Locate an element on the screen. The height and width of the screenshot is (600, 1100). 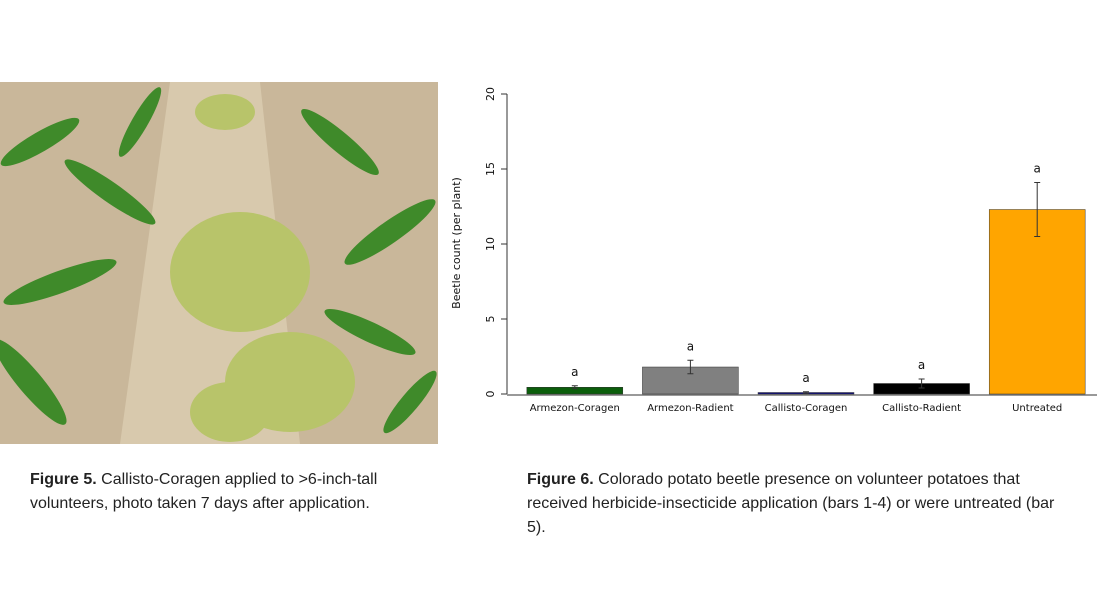
x-tick-label: Armezon-Coragen is located at coordinates (575, 408).